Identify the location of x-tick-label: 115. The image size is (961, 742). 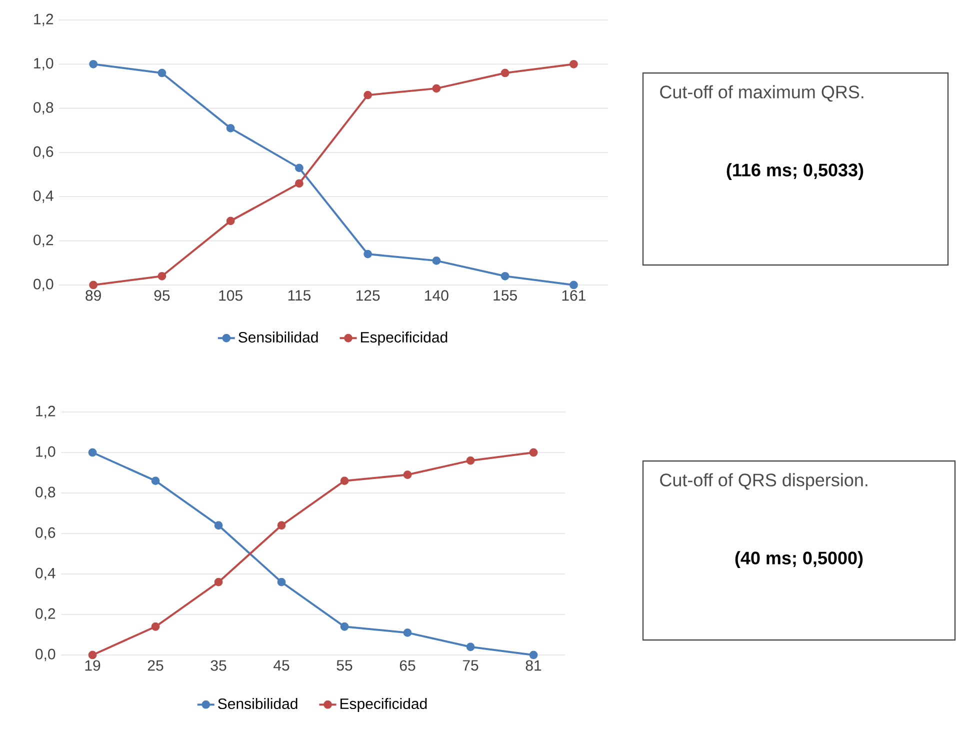
(299, 295).